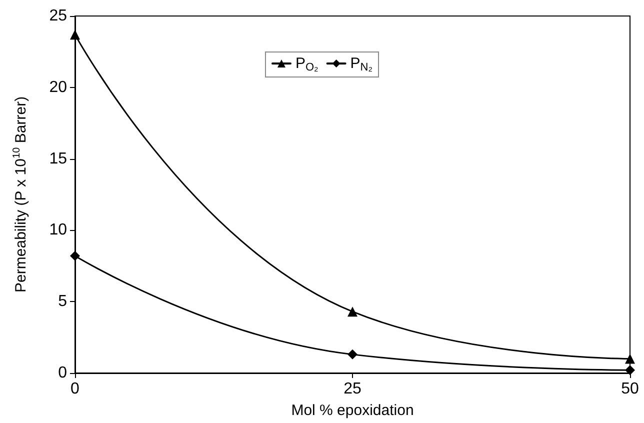  Describe the element at coordinates (21, 194) in the screenshot. I see `y-axis-title: Permeability (P x 1010 Barrer)` at that location.